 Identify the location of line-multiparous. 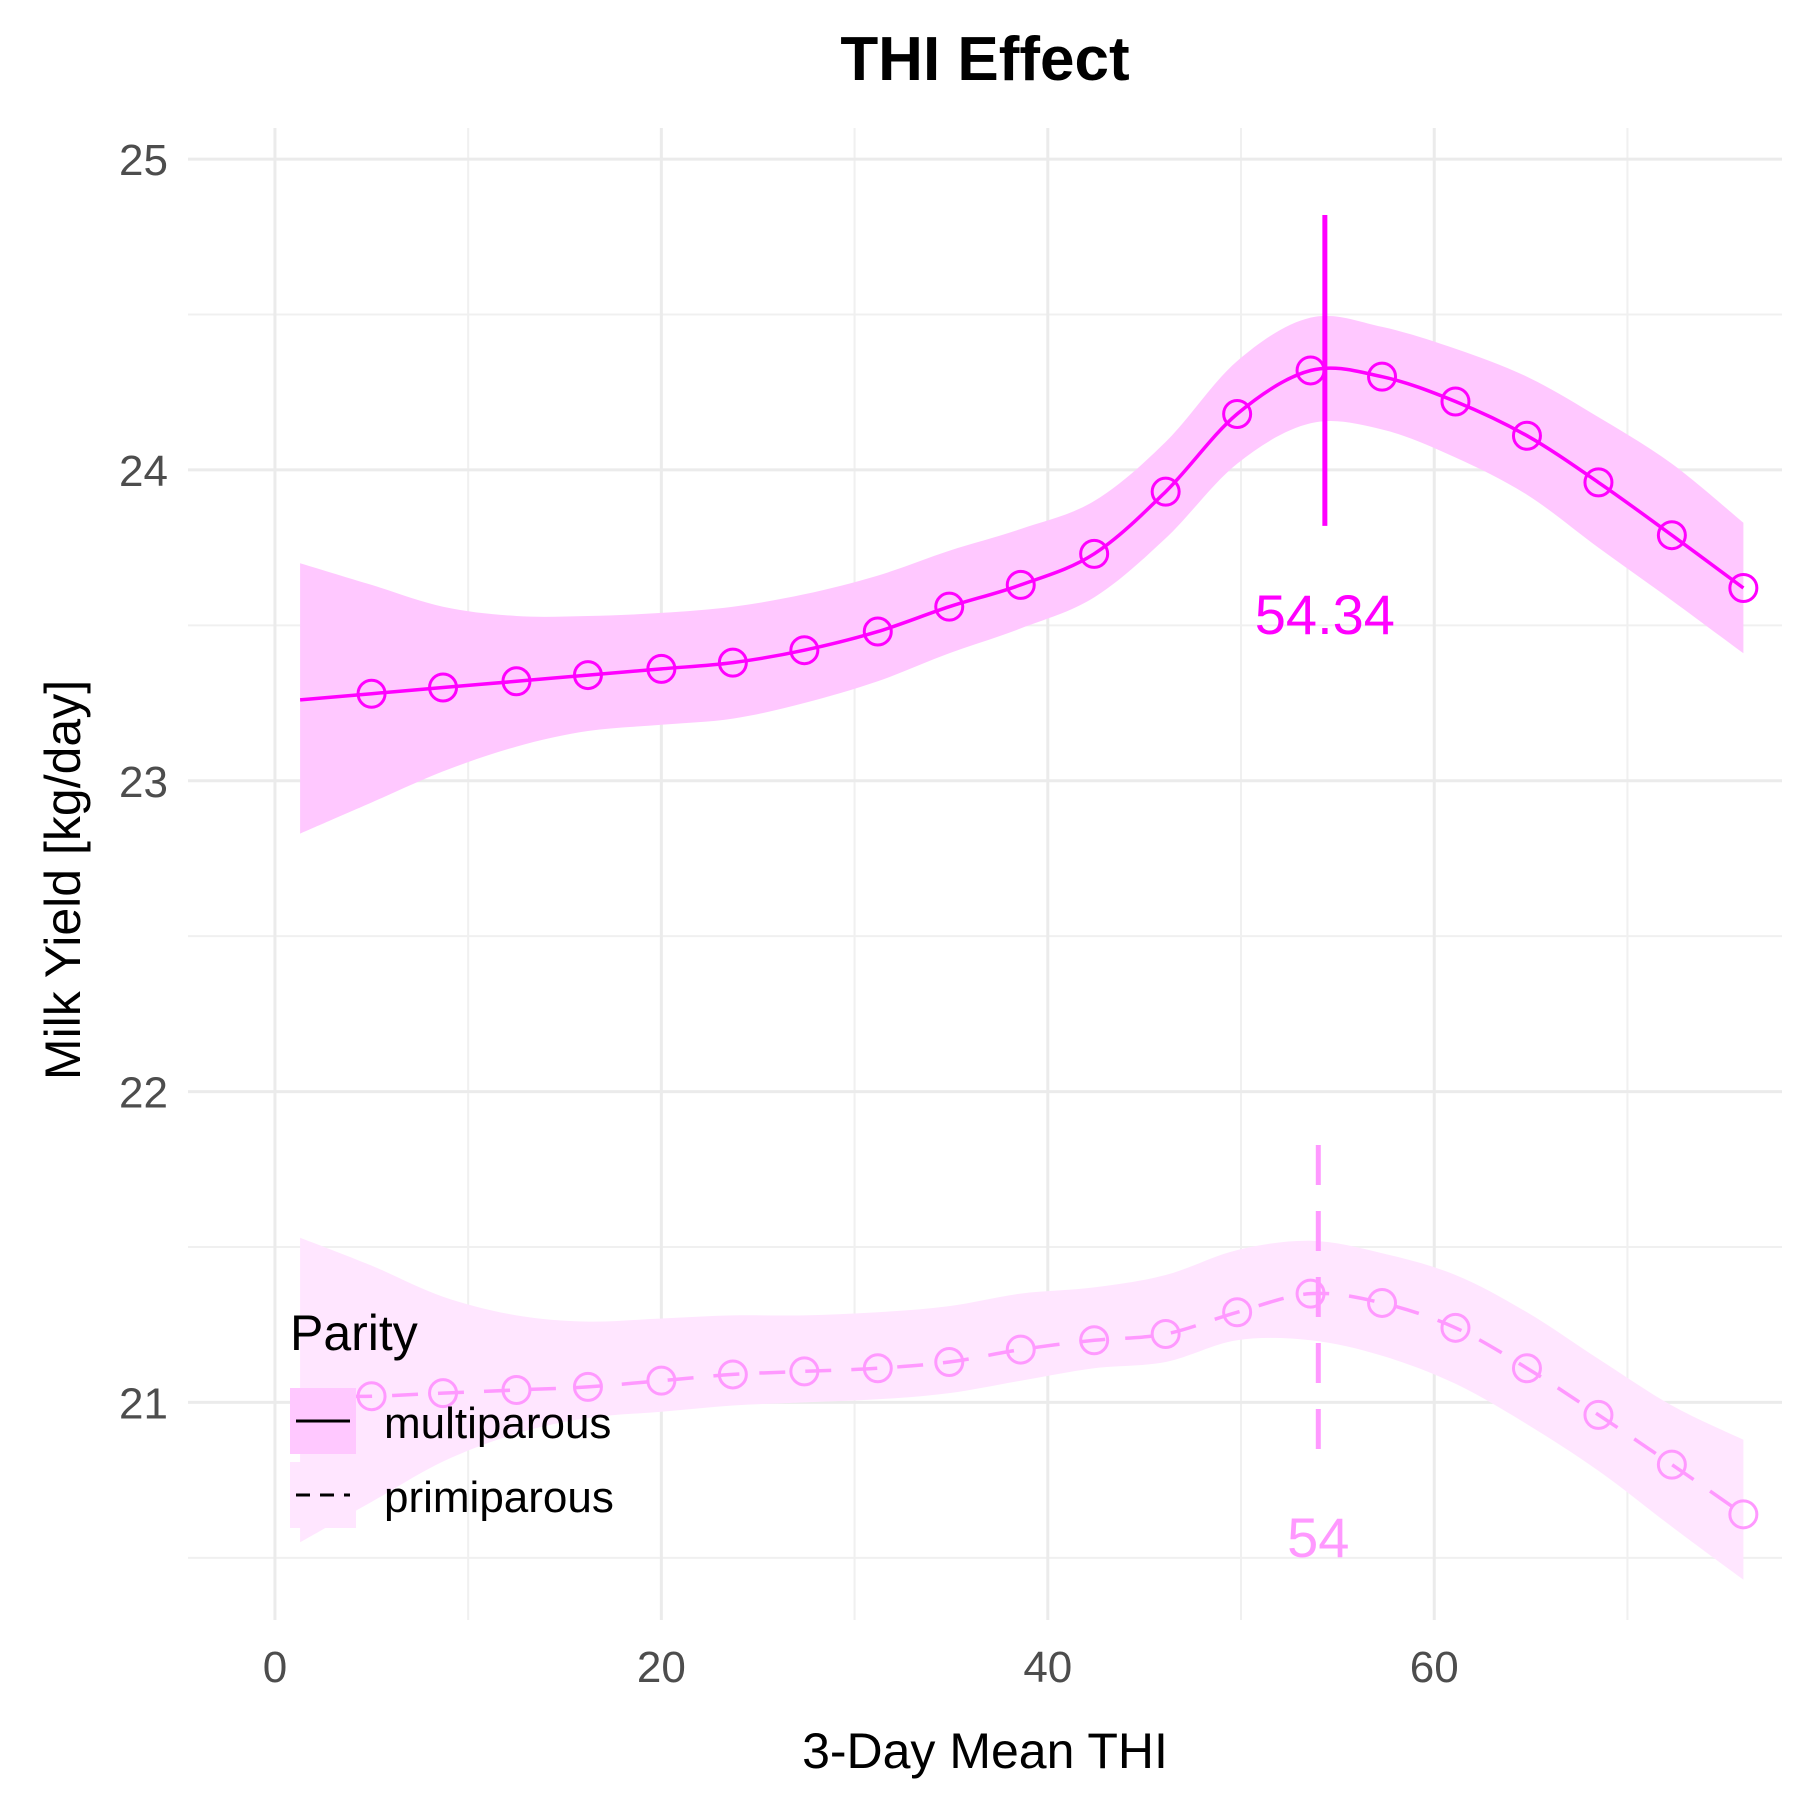
(1022, 534).